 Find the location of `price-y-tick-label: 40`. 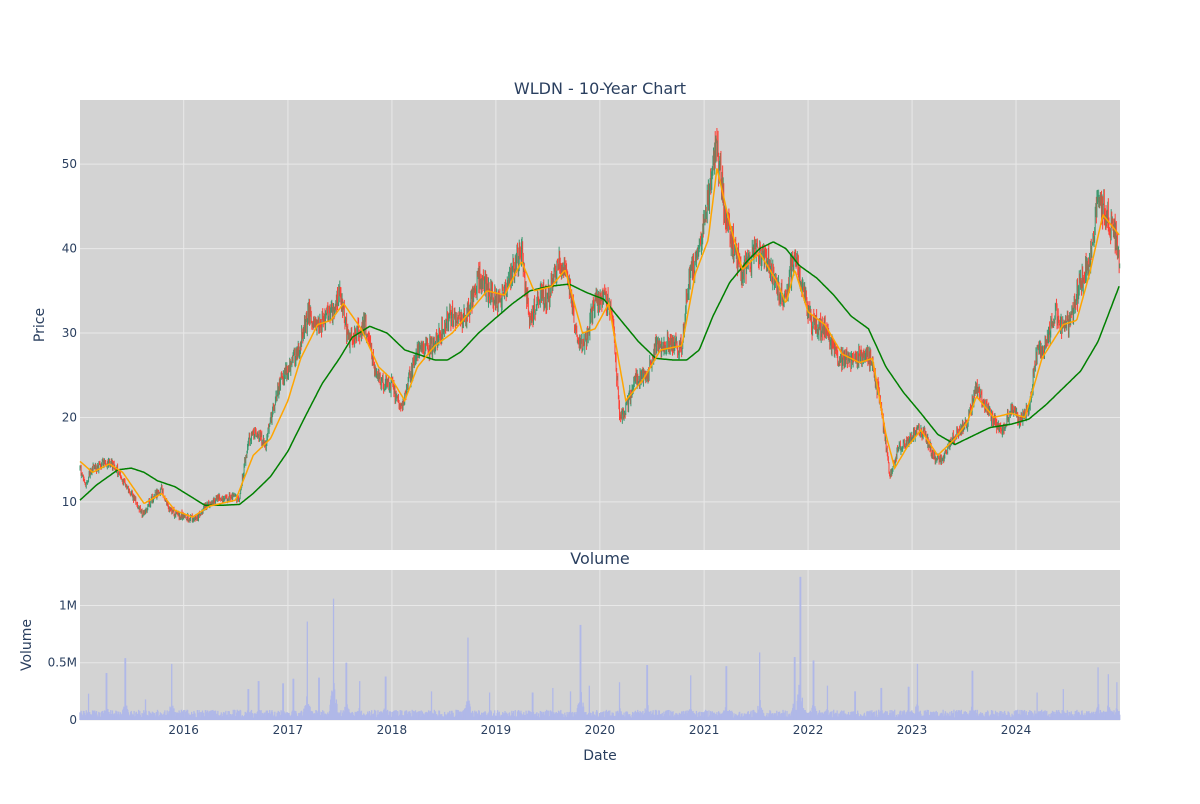

price-y-tick-label: 40 is located at coordinates (69, 249).